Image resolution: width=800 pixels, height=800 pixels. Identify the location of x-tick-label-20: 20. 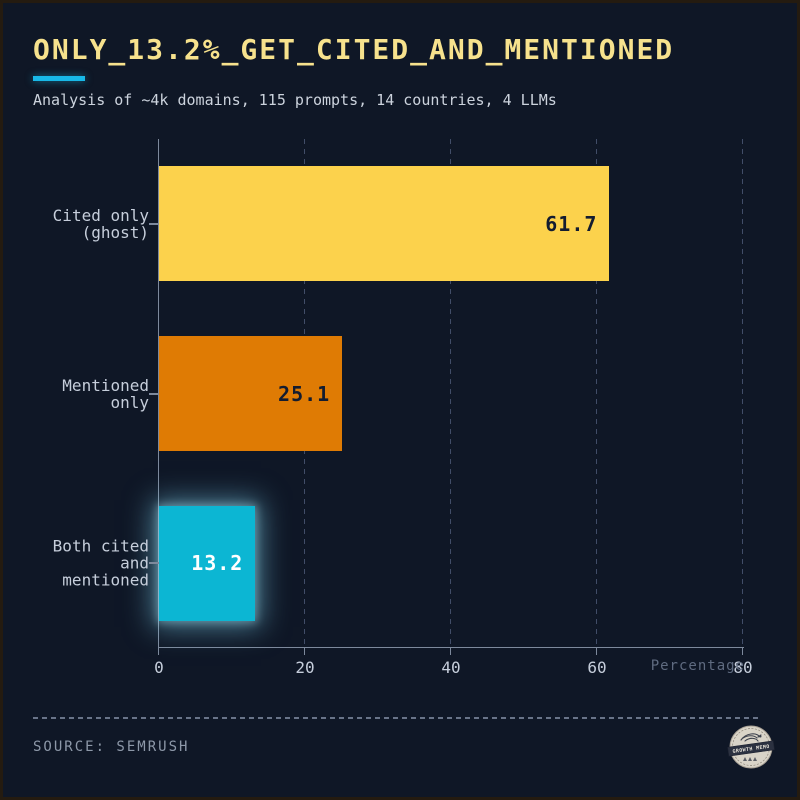
(305, 667).